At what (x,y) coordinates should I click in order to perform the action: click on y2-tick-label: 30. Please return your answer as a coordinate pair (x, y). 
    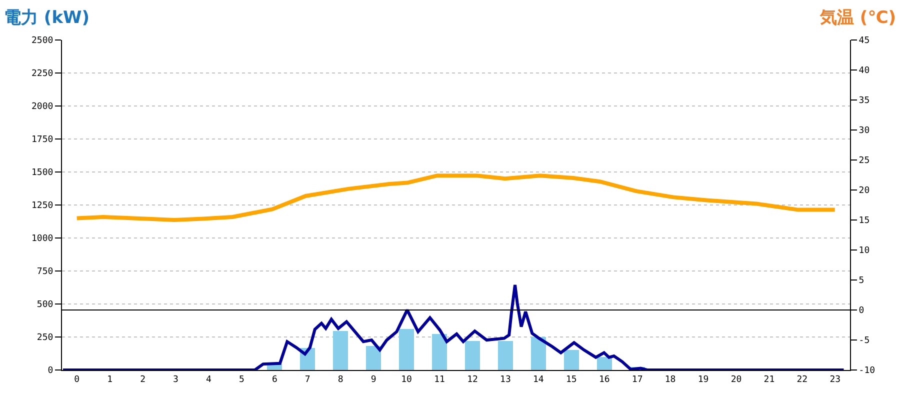
    Looking at the image, I should click on (864, 131).